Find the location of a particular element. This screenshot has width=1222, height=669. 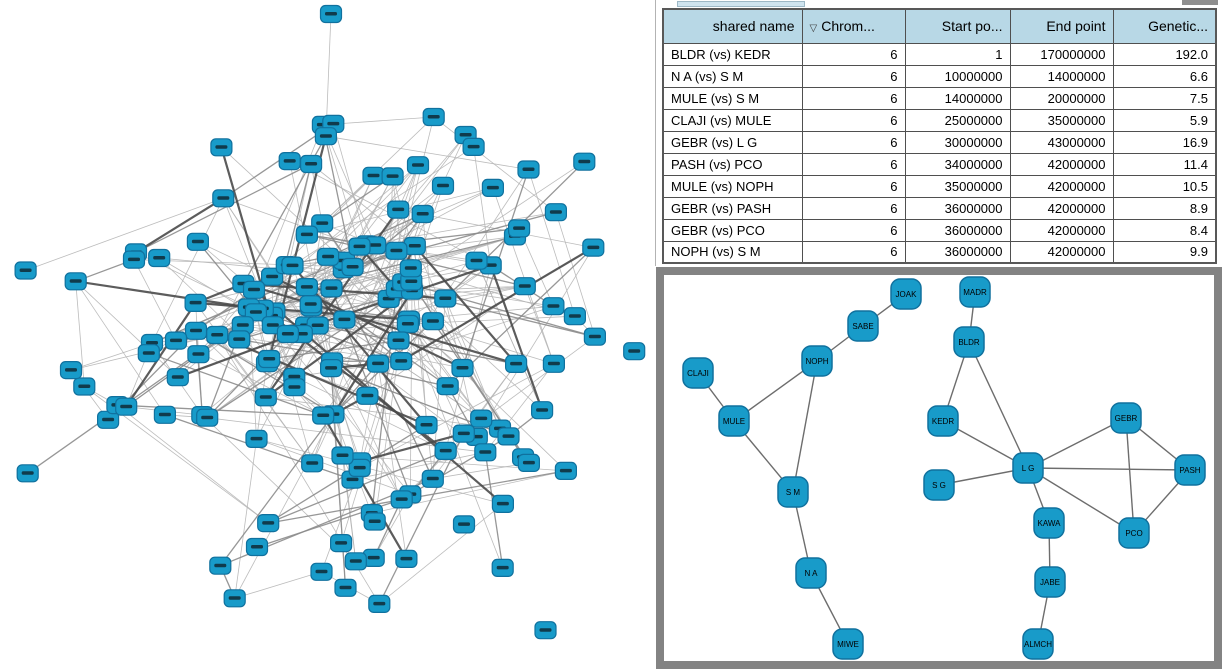

network-node: MADR is located at coordinates (975, 292).